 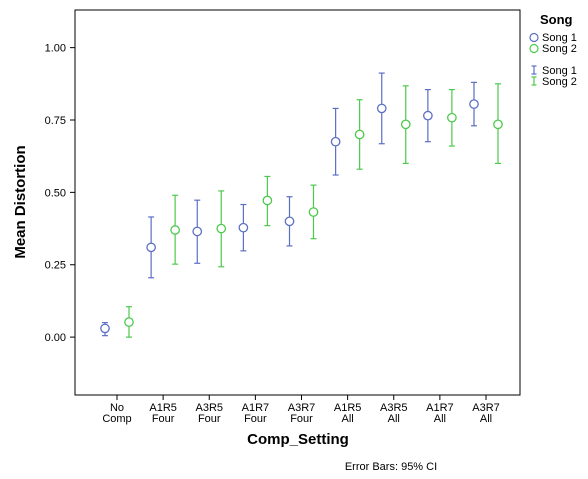 I want to click on x-axis-title: Comp_Setting, so click(x=298, y=439).